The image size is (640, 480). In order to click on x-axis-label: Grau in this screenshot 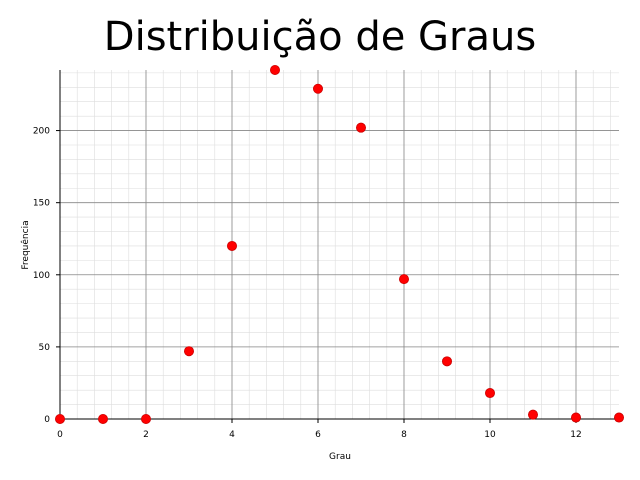, I will do `click(340, 457)`.